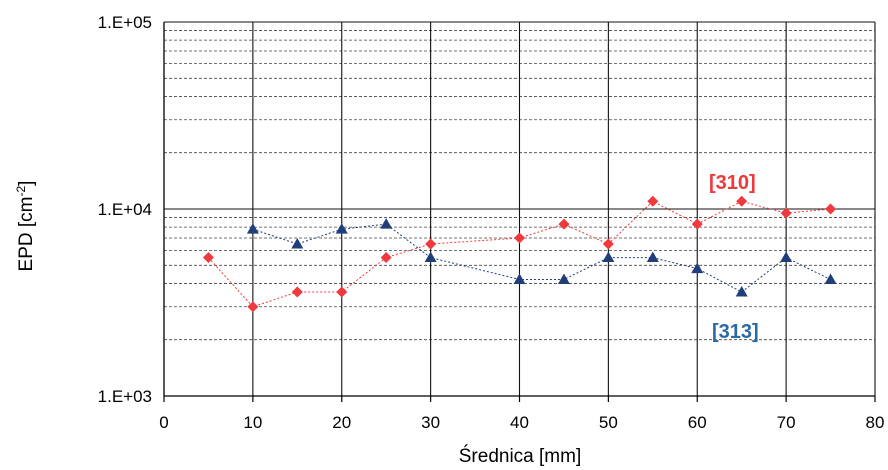  I want to click on y-tick-label: 1.E+03, so click(125, 396).